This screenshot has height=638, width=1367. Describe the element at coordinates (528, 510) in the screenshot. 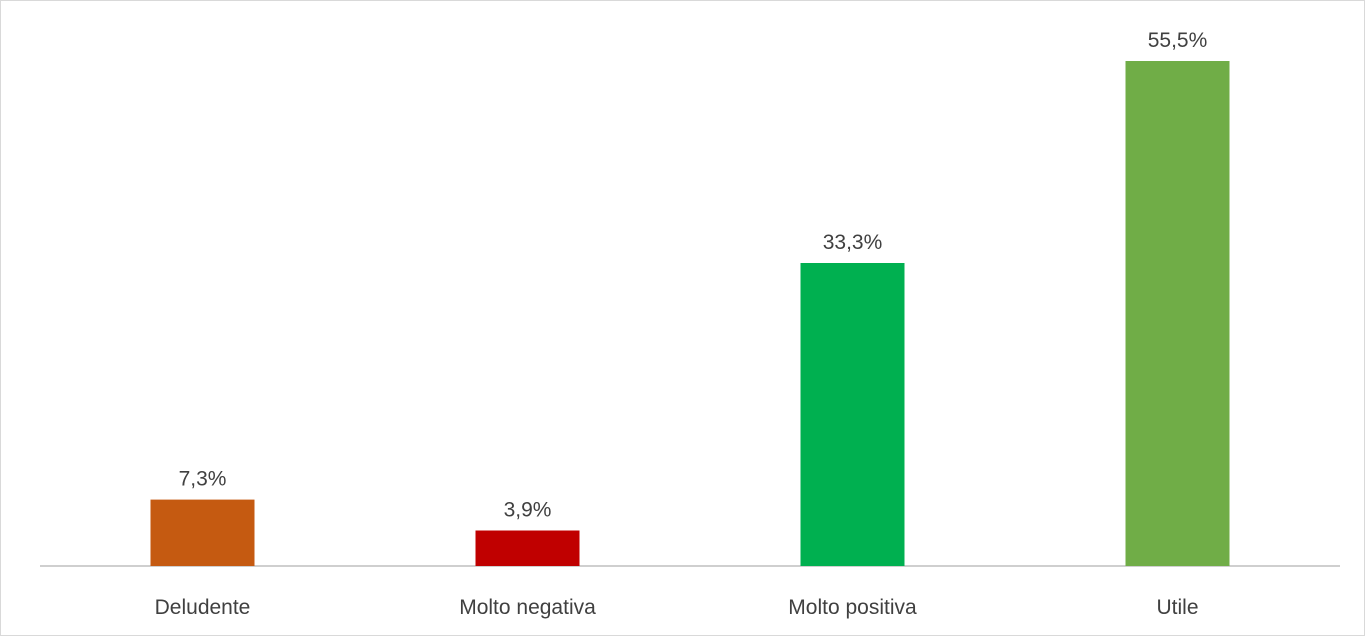

I see `value-label-molto-negativa: 3,9%` at that location.